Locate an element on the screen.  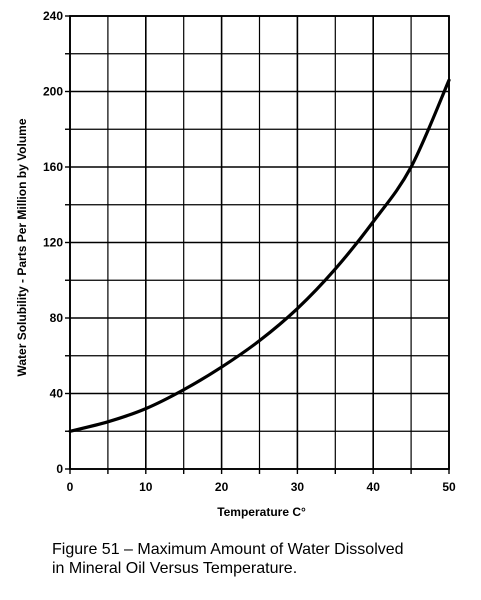
x-tick-label: 50 is located at coordinates (449, 487).